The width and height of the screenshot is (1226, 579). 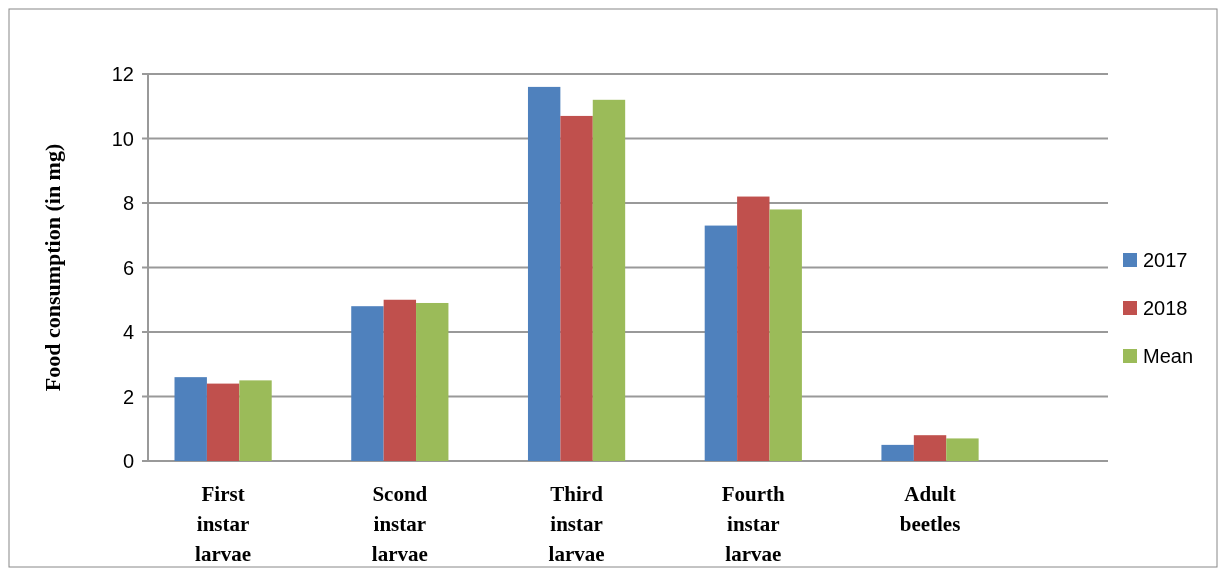 What do you see at coordinates (1165, 260) in the screenshot?
I see `legend-label: 2017` at bounding box center [1165, 260].